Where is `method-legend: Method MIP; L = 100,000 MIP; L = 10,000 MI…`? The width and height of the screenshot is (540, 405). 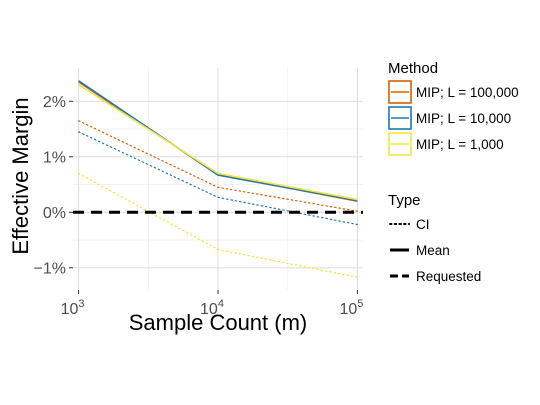
method-legend: Method MIP; L = 100,000 MIP; L = 10,000 MI… is located at coordinates (453, 108).